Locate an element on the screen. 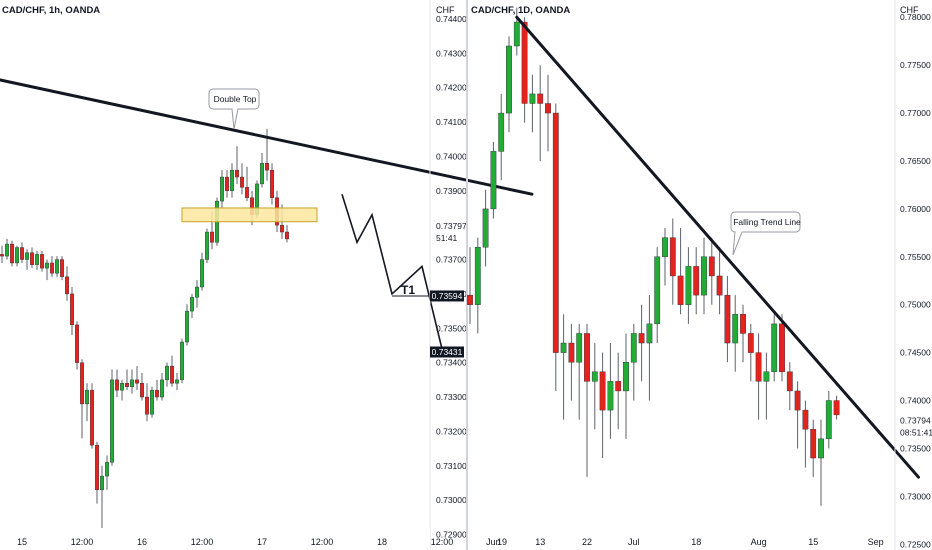 This screenshot has width=932, height=550. panel-divider is located at coordinates (467, 275).